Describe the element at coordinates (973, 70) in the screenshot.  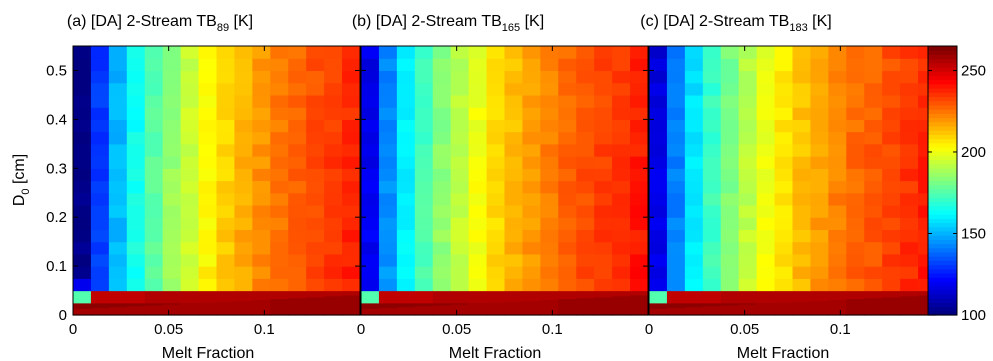
I see `colorbar-tick-label: 250` at that location.